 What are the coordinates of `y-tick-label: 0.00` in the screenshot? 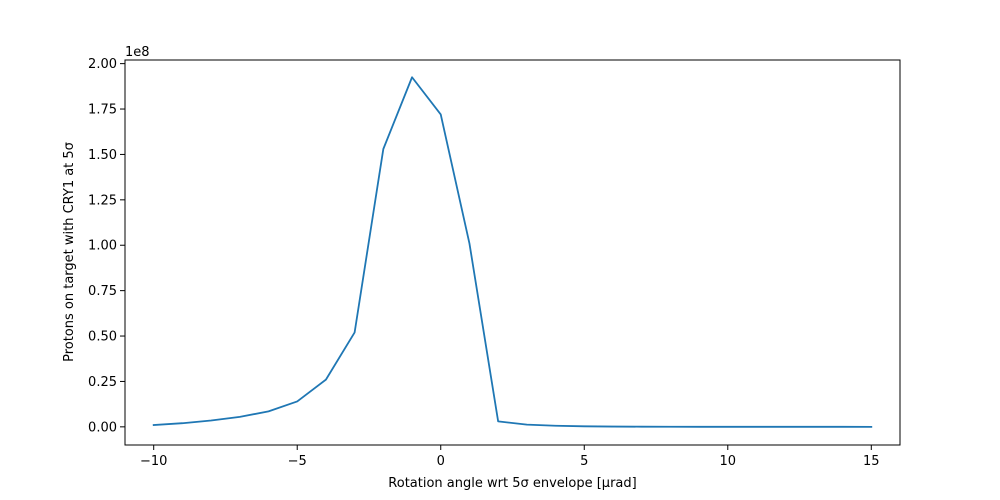 It's located at (102, 427).